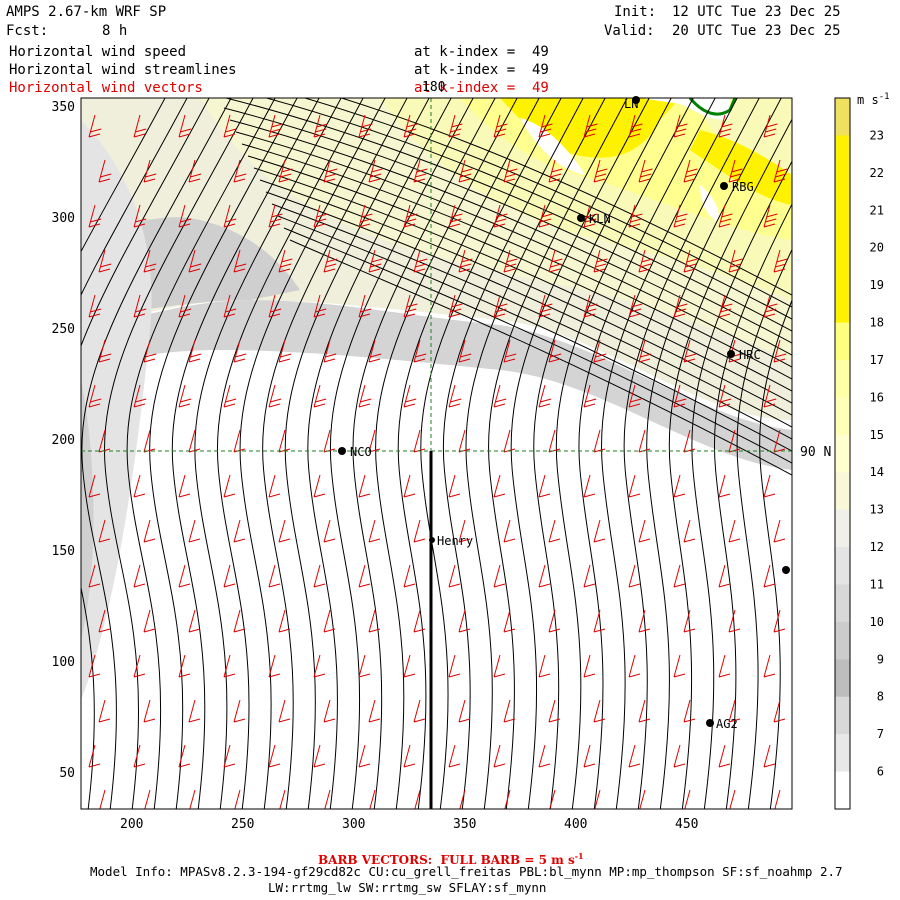  What do you see at coordinates (575, 824) in the screenshot?
I see `x-tick-label: 400` at bounding box center [575, 824].